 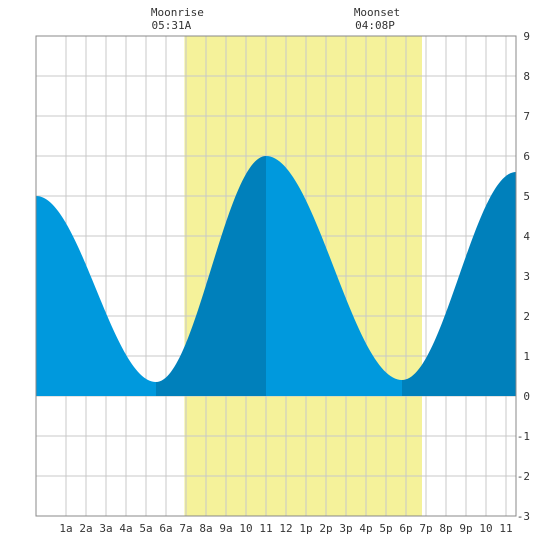 I want to click on x-tick-label: 9p, so click(x=465, y=528).